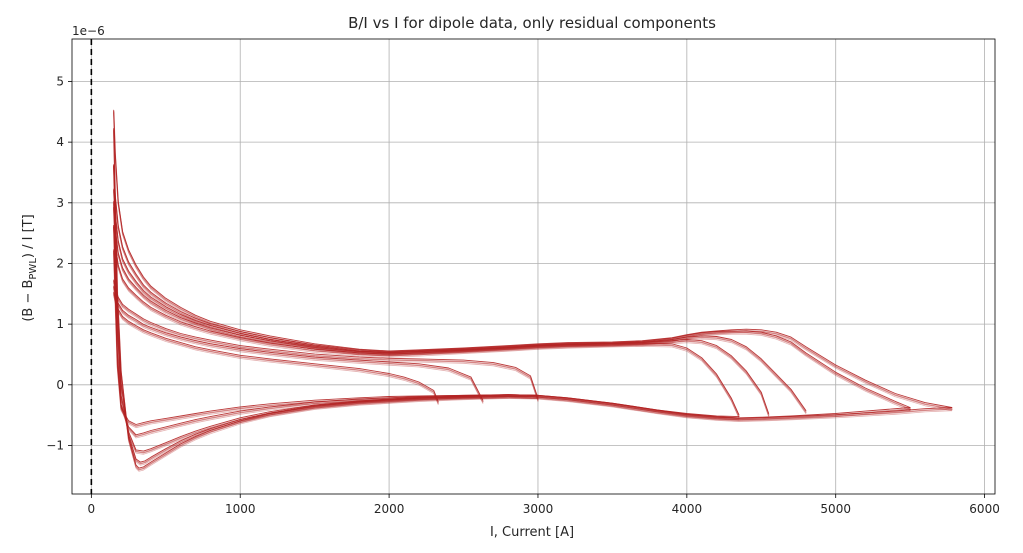  What do you see at coordinates (33, 269) in the screenshot?
I see `y-axis-label-sub: PWL` at bounding box center [33, 269].